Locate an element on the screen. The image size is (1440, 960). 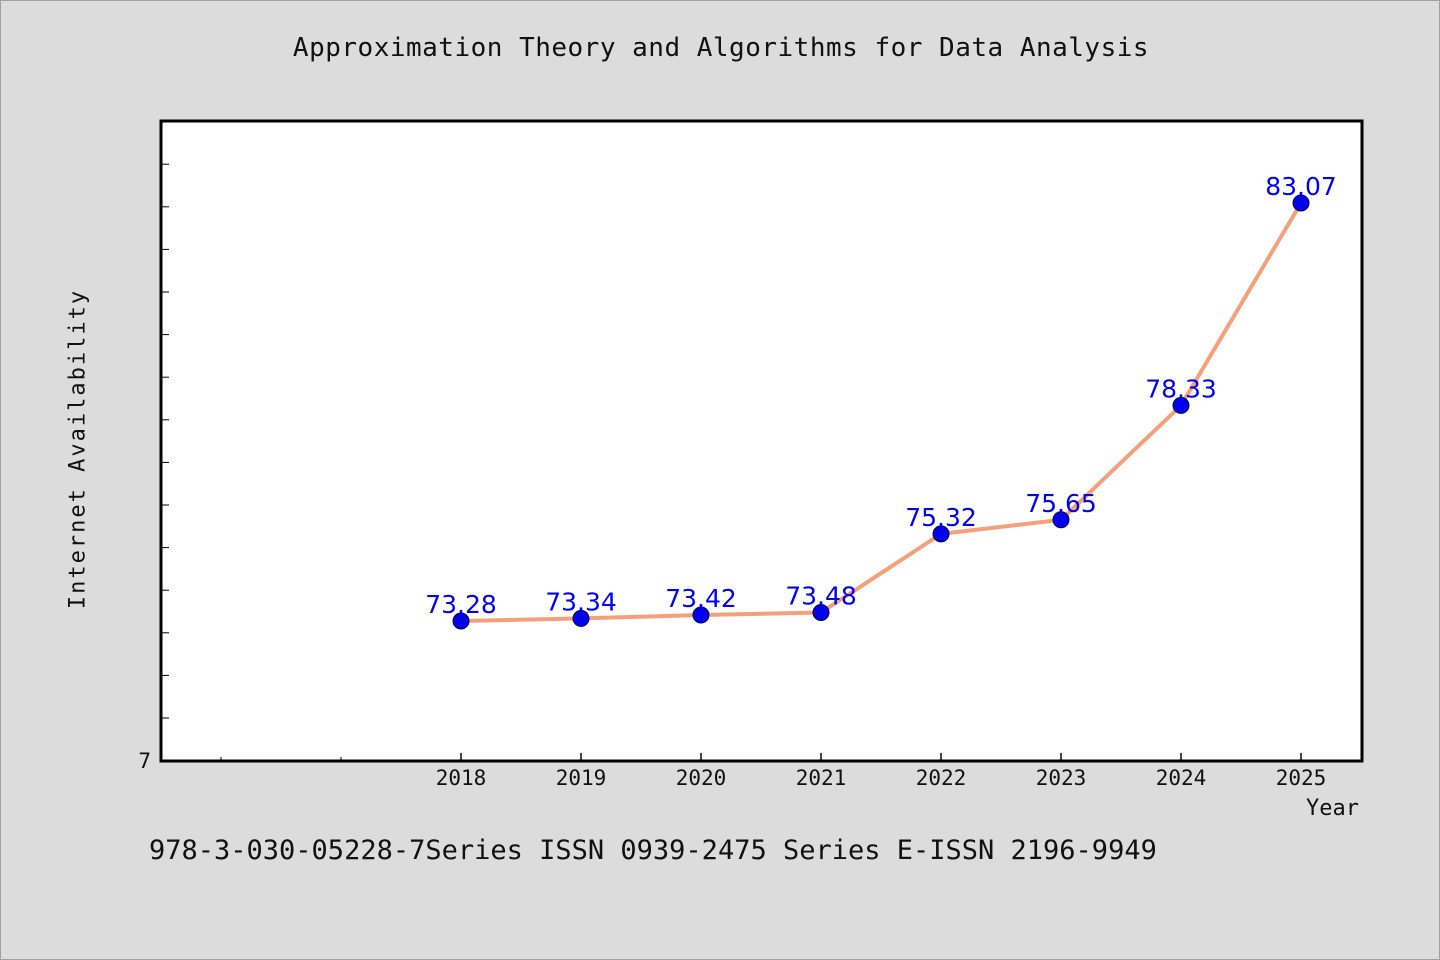
data-label: 78.33 is located at coordinates (1181, 388).